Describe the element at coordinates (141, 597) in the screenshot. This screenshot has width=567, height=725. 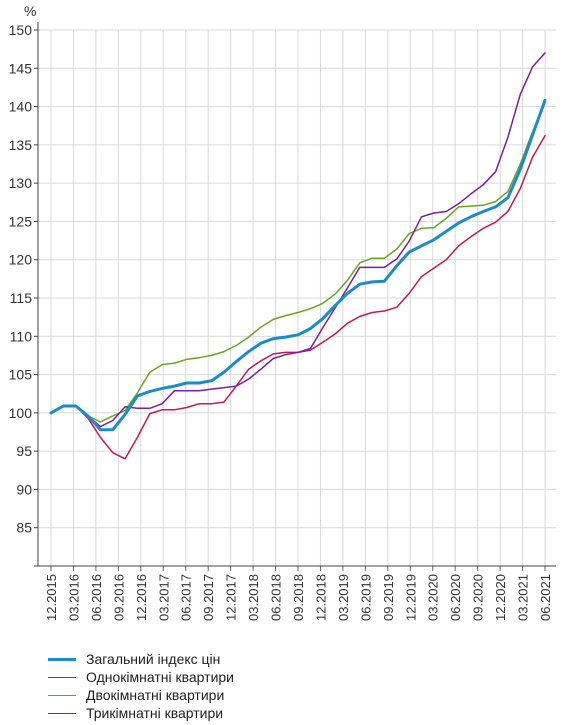
I see `x-tick-label: 12.2016` at that location.